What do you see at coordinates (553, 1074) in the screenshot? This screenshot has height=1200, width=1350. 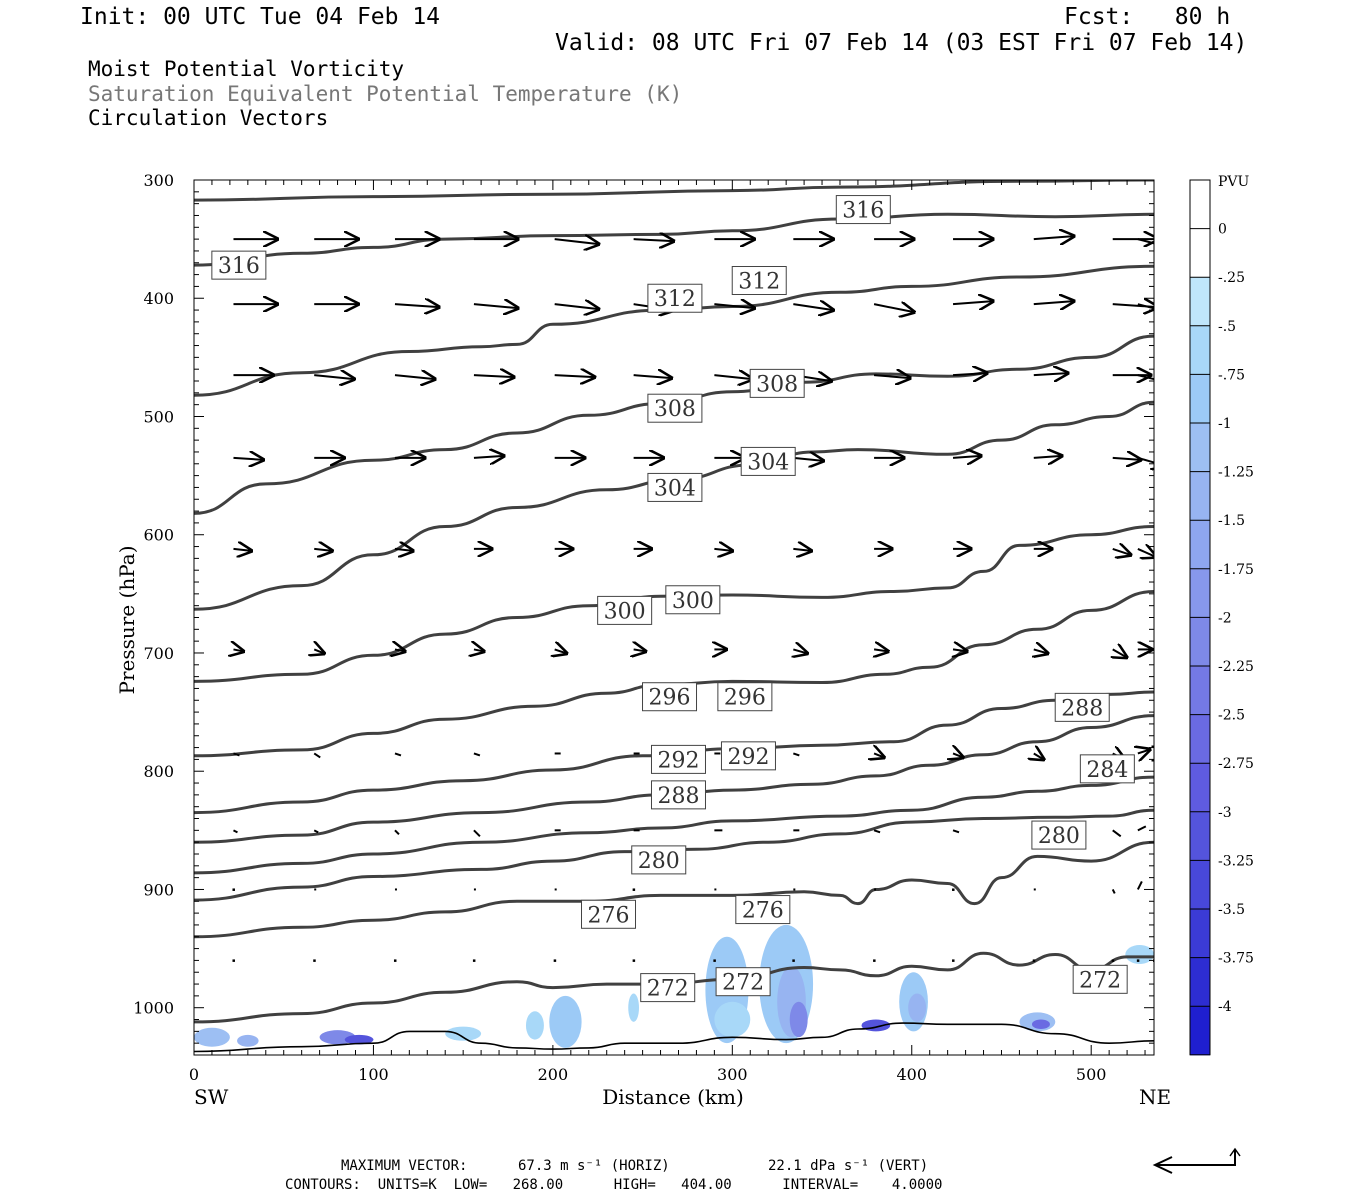 I see `x-tick-label: 200` at bounding box center [553, 1074].